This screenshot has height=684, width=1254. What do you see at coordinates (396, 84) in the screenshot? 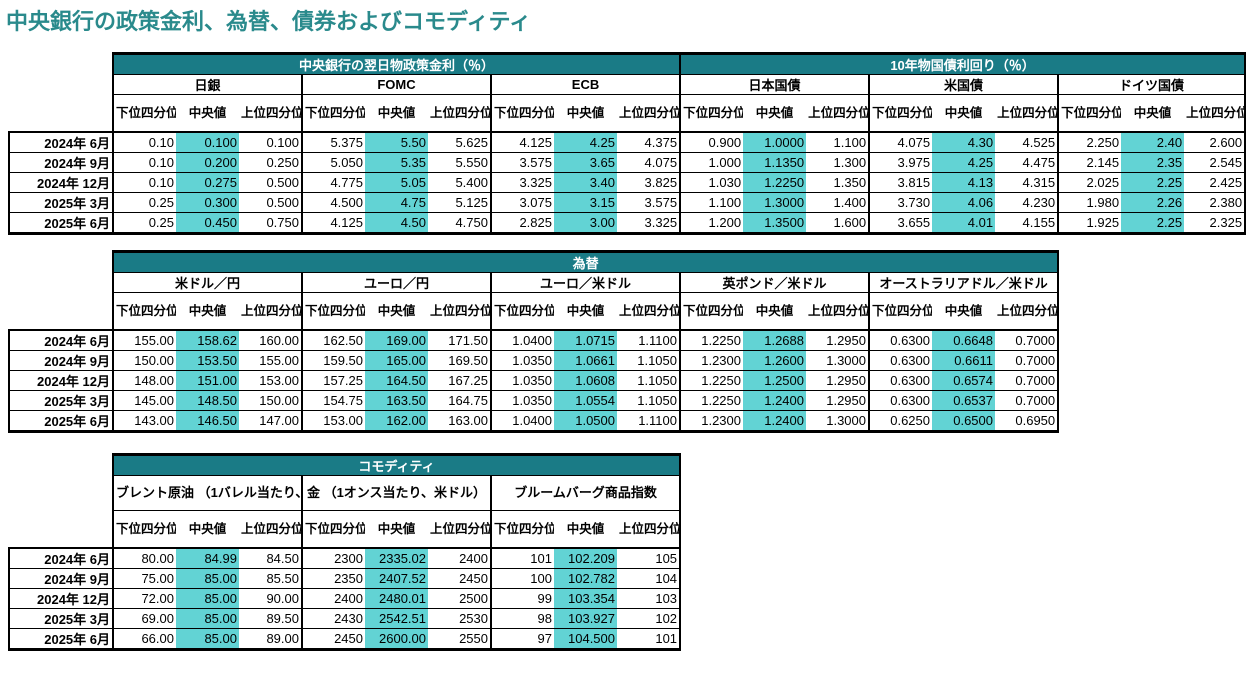
I see `group-fomc: FOMC` at bounding box center [396, 84].